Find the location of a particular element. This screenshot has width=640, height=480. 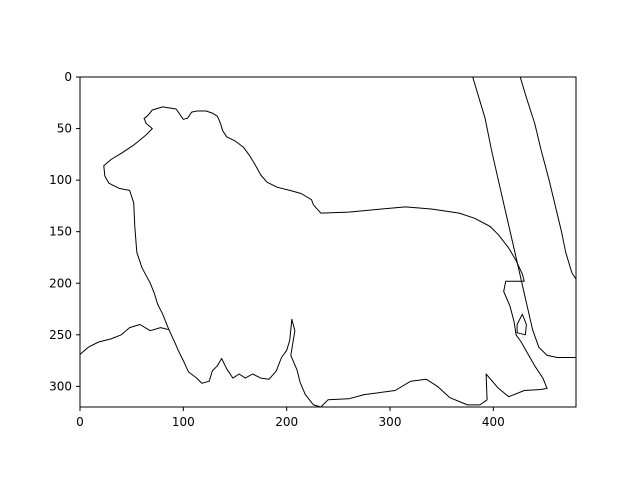

y-tick-label: 100 is located at coordinates (60, 180).